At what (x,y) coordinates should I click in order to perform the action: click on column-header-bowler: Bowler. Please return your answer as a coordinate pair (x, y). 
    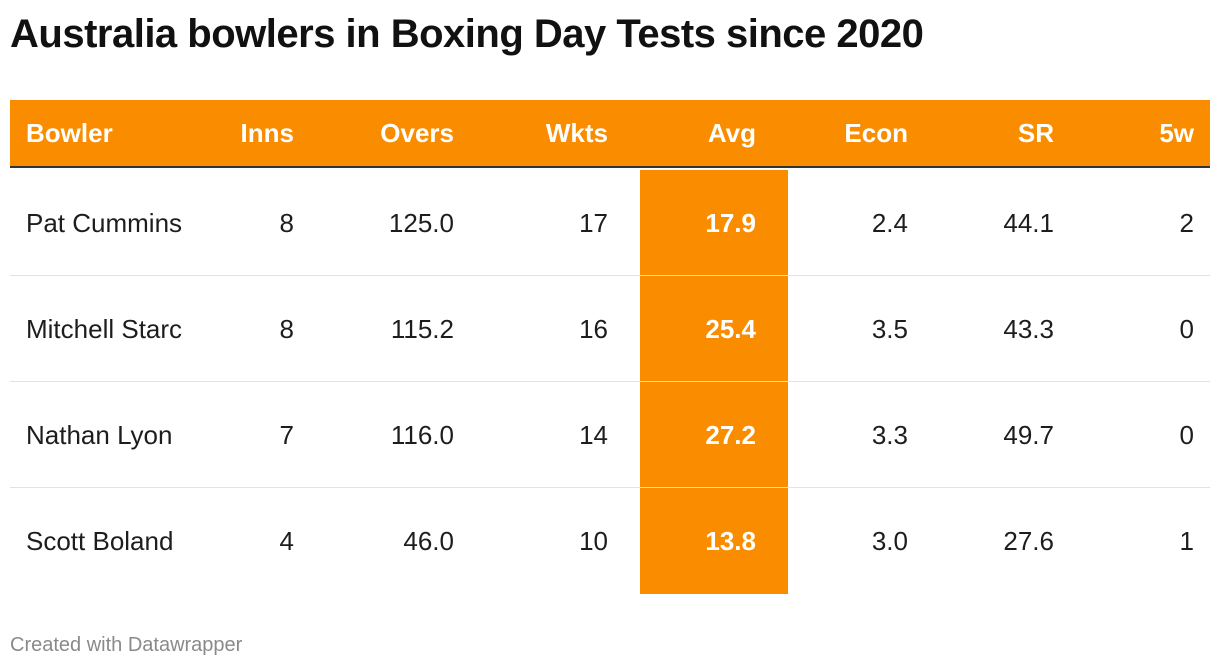
    Looking at the image, I should click on (69, 133).